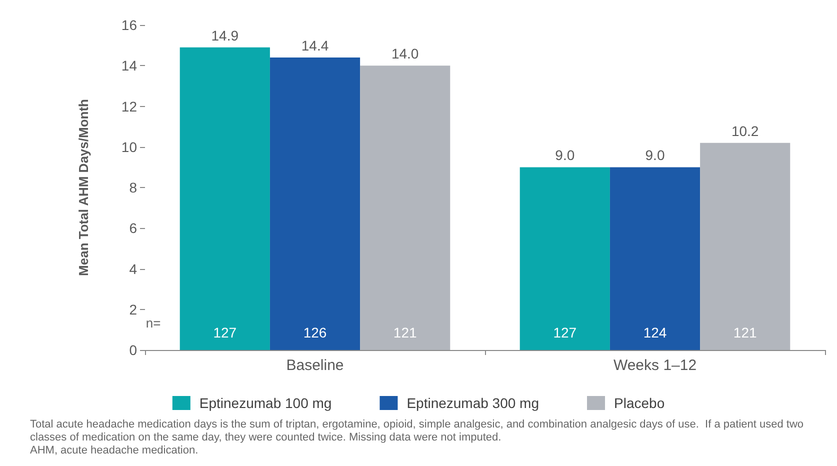 Image resolution: width=837 pixels, height=466 pixels. Describe the element at coordinates (133, 228) in the screenshot. I see `y-tick-label: 6` at that location.